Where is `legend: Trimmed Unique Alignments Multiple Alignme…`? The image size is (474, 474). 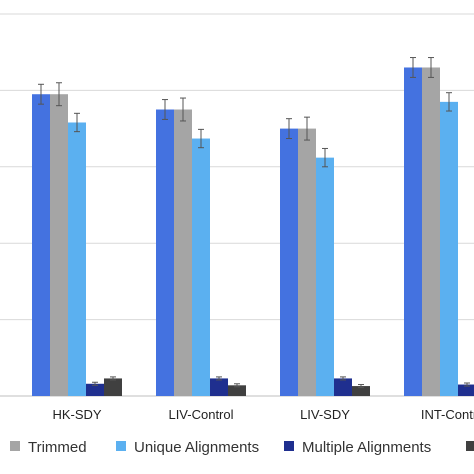
legend: Trimmed Unique Alignments Multiple Alignme… is located at coordinates (242, 447).